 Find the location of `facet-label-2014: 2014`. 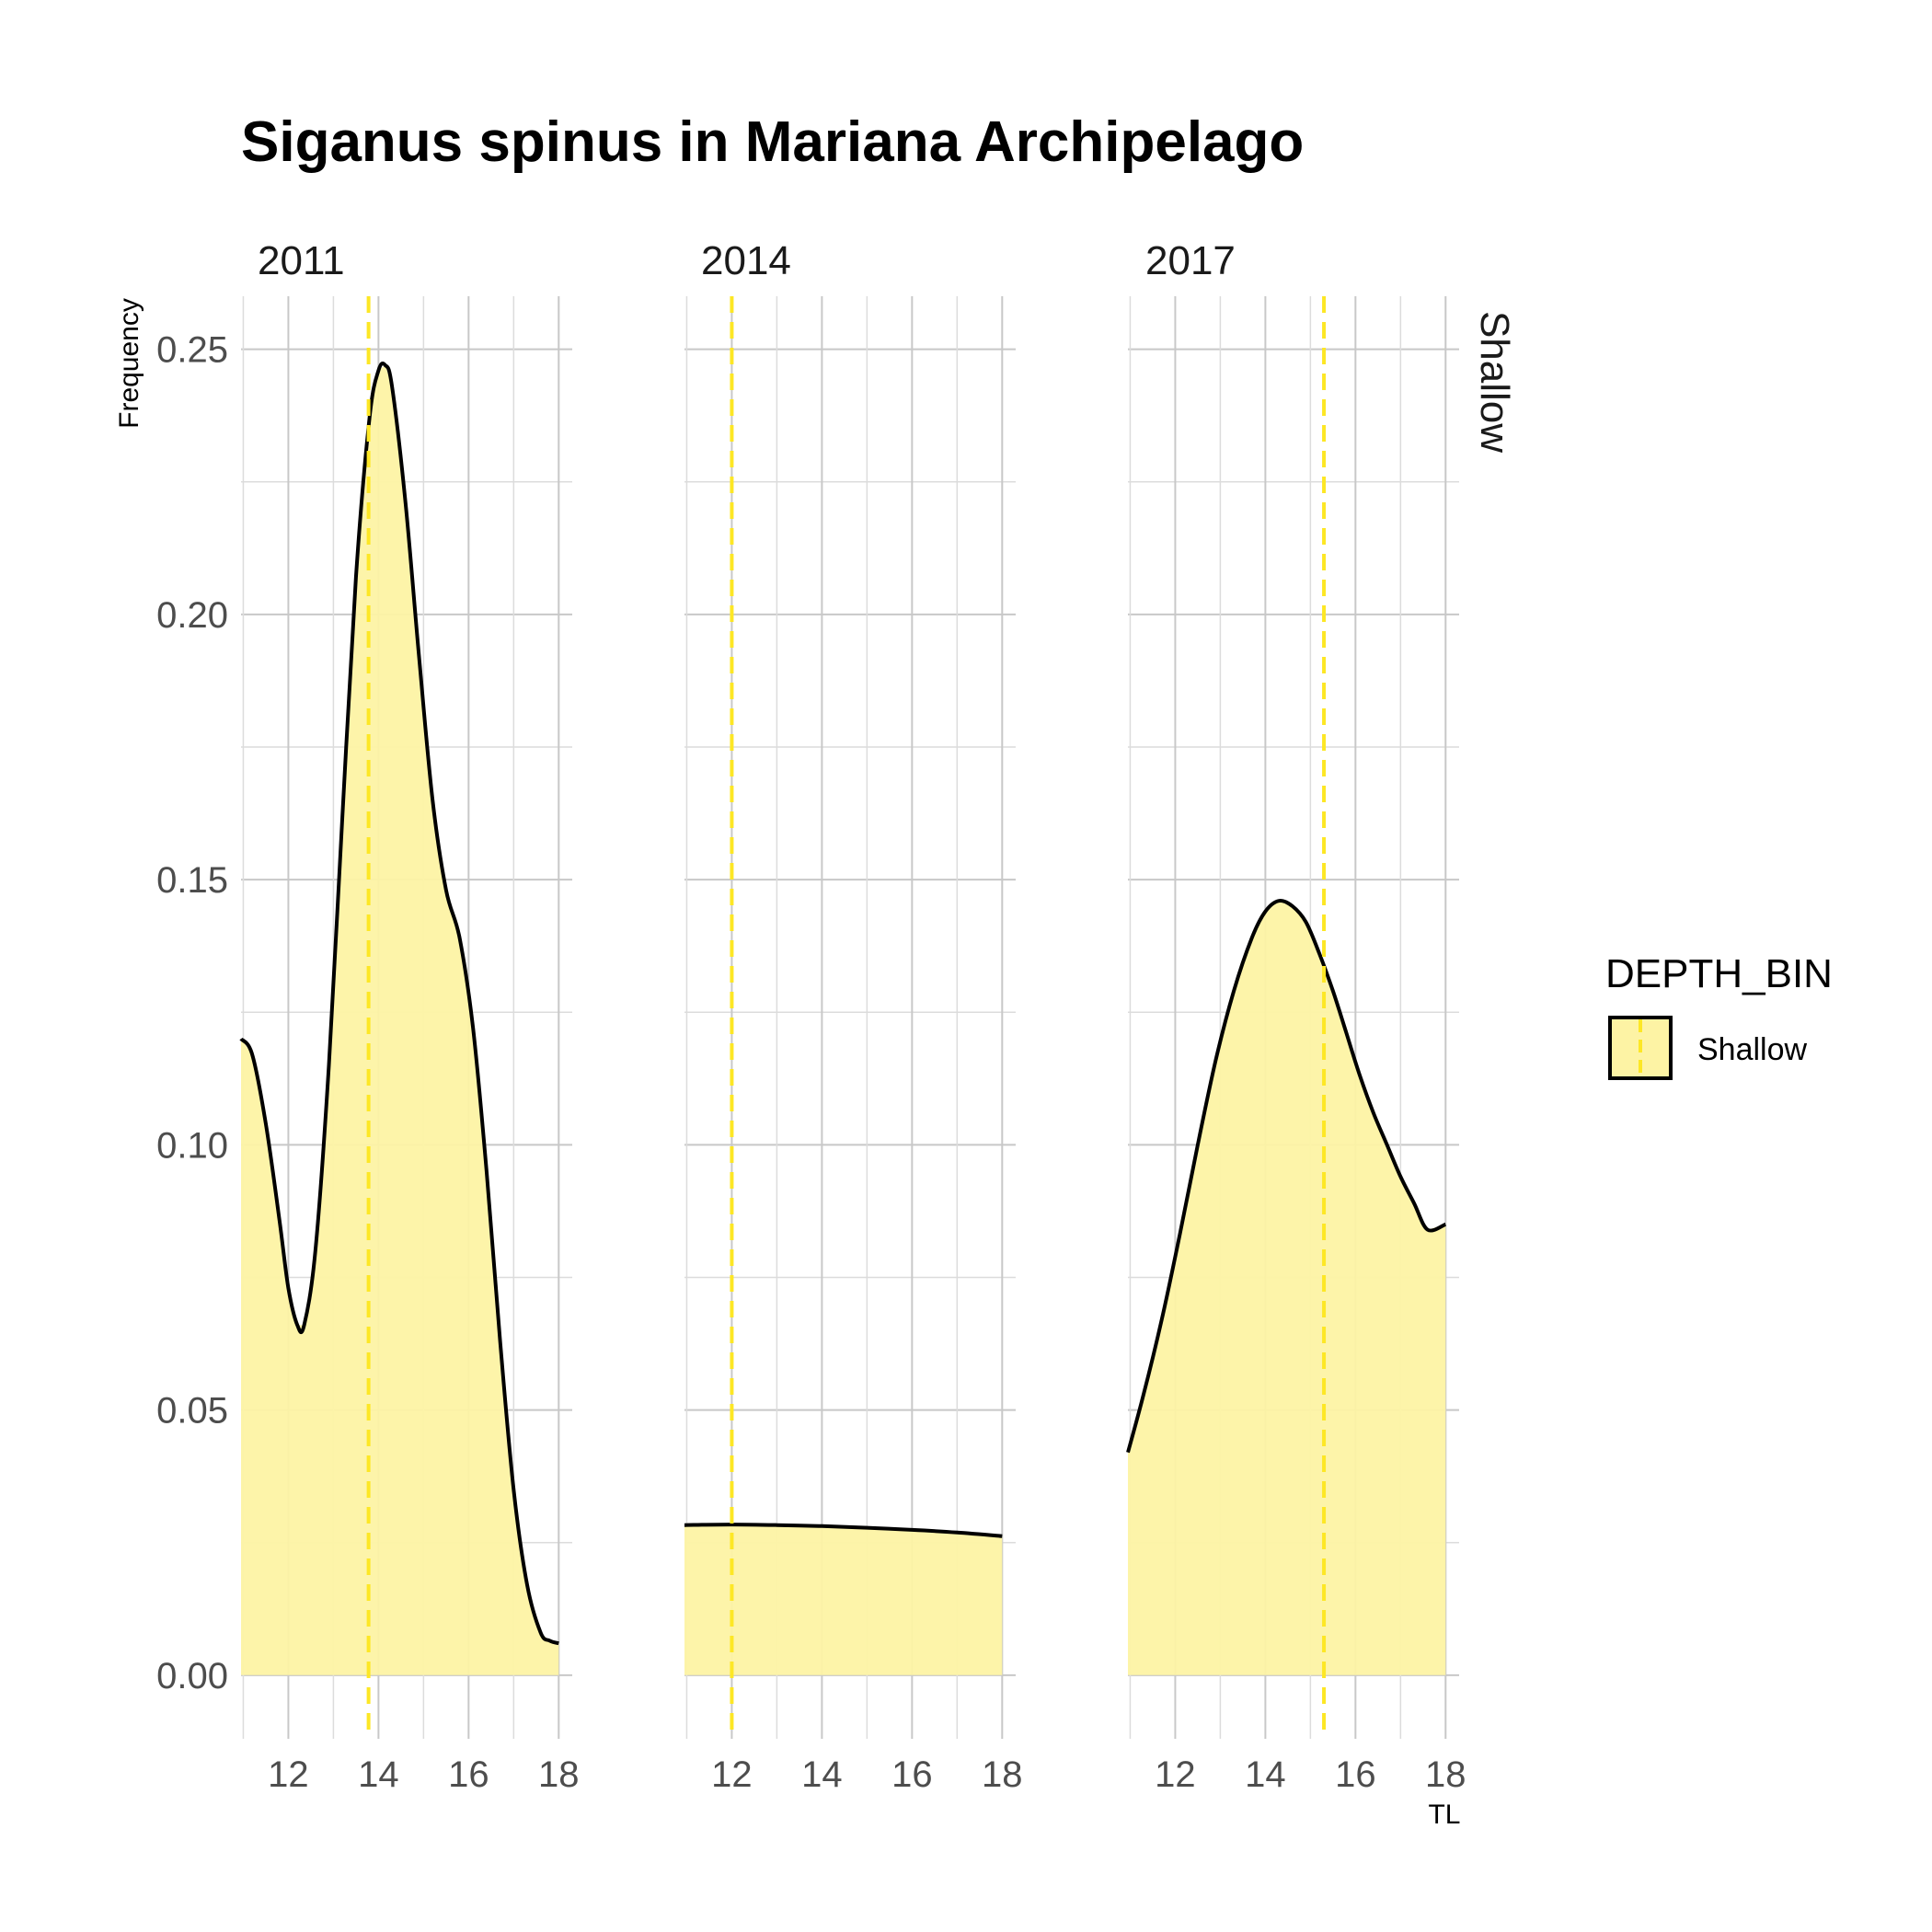

facet-label-2014: 2014 is located at coordinates (746, 260).